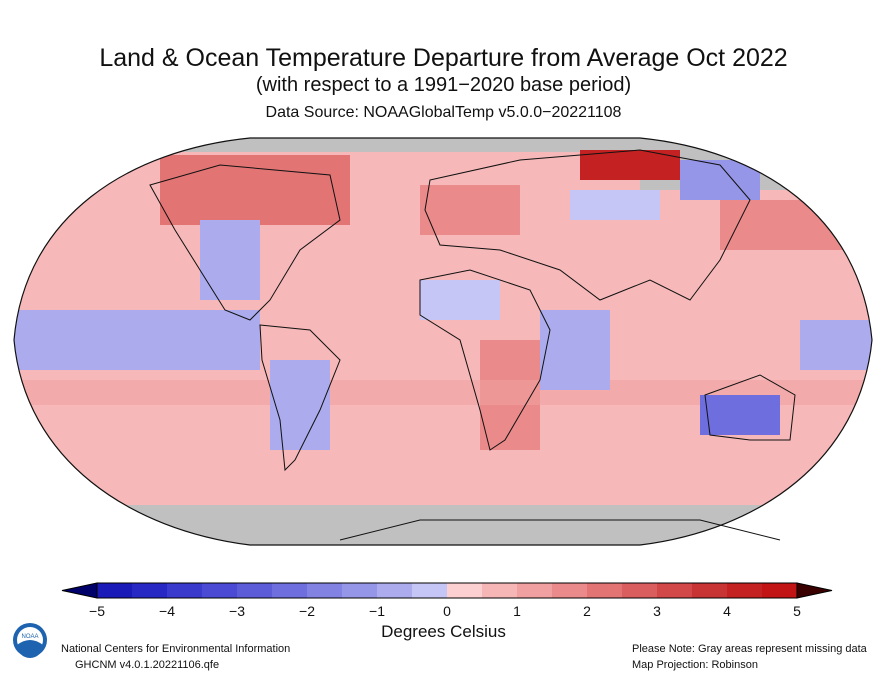 This screenshot has height=685, width=887. I want to click on north-america-outline, so click(245, 242).